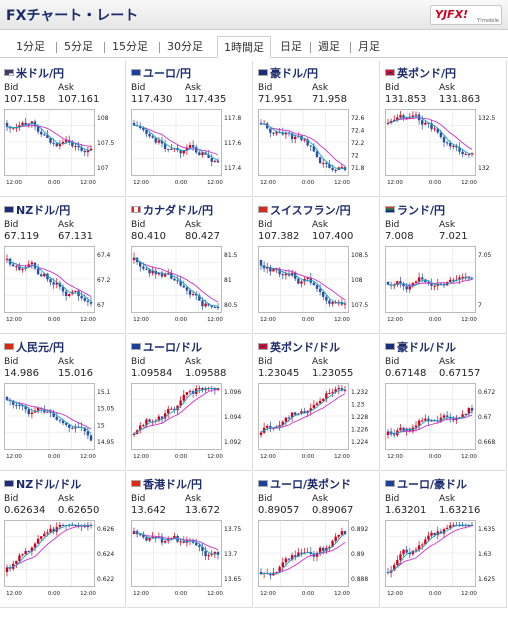  Describe the element at coordinates (178, 210) in the screenshot. I see `pair-name: カナダドル/円` at that location.